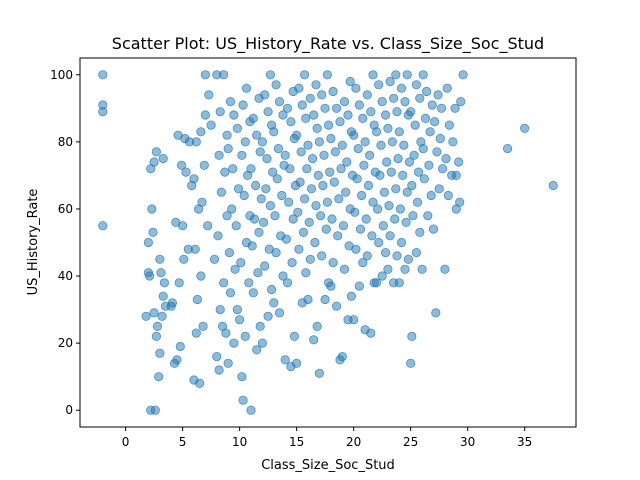 The image size is (640, 480). What do you see at coordinates (353, 442) in the screenshot?
I see `x-tick-label: 20` at bounding box center [353, 442].